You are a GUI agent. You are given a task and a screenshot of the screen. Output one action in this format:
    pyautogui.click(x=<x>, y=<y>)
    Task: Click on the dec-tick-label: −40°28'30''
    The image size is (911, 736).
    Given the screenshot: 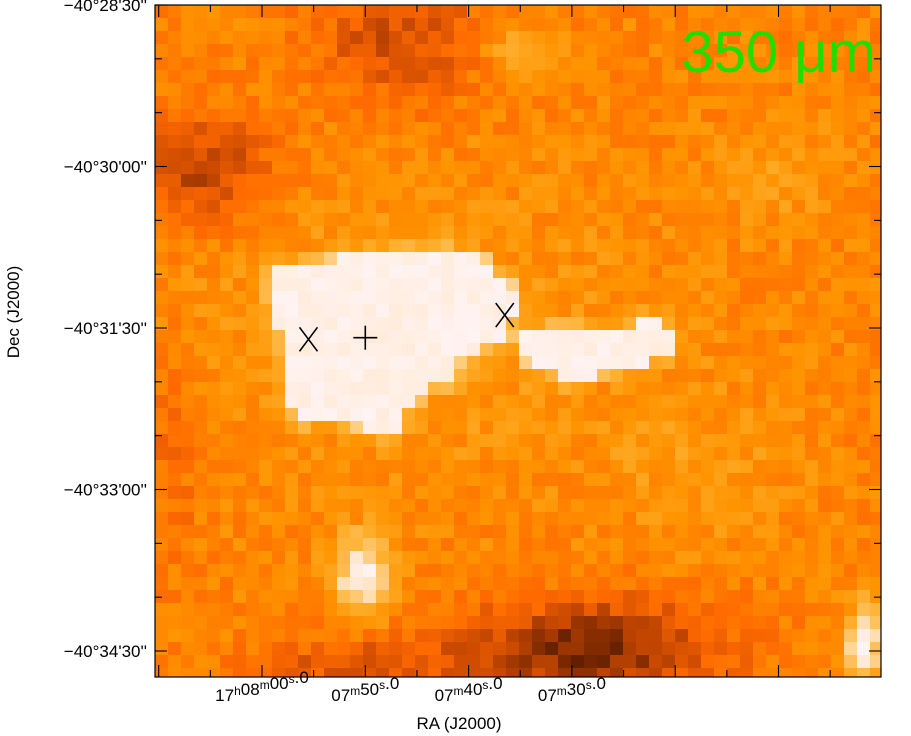 What is the action you would take?
    pyautogui.click(x=105, y=7)
    